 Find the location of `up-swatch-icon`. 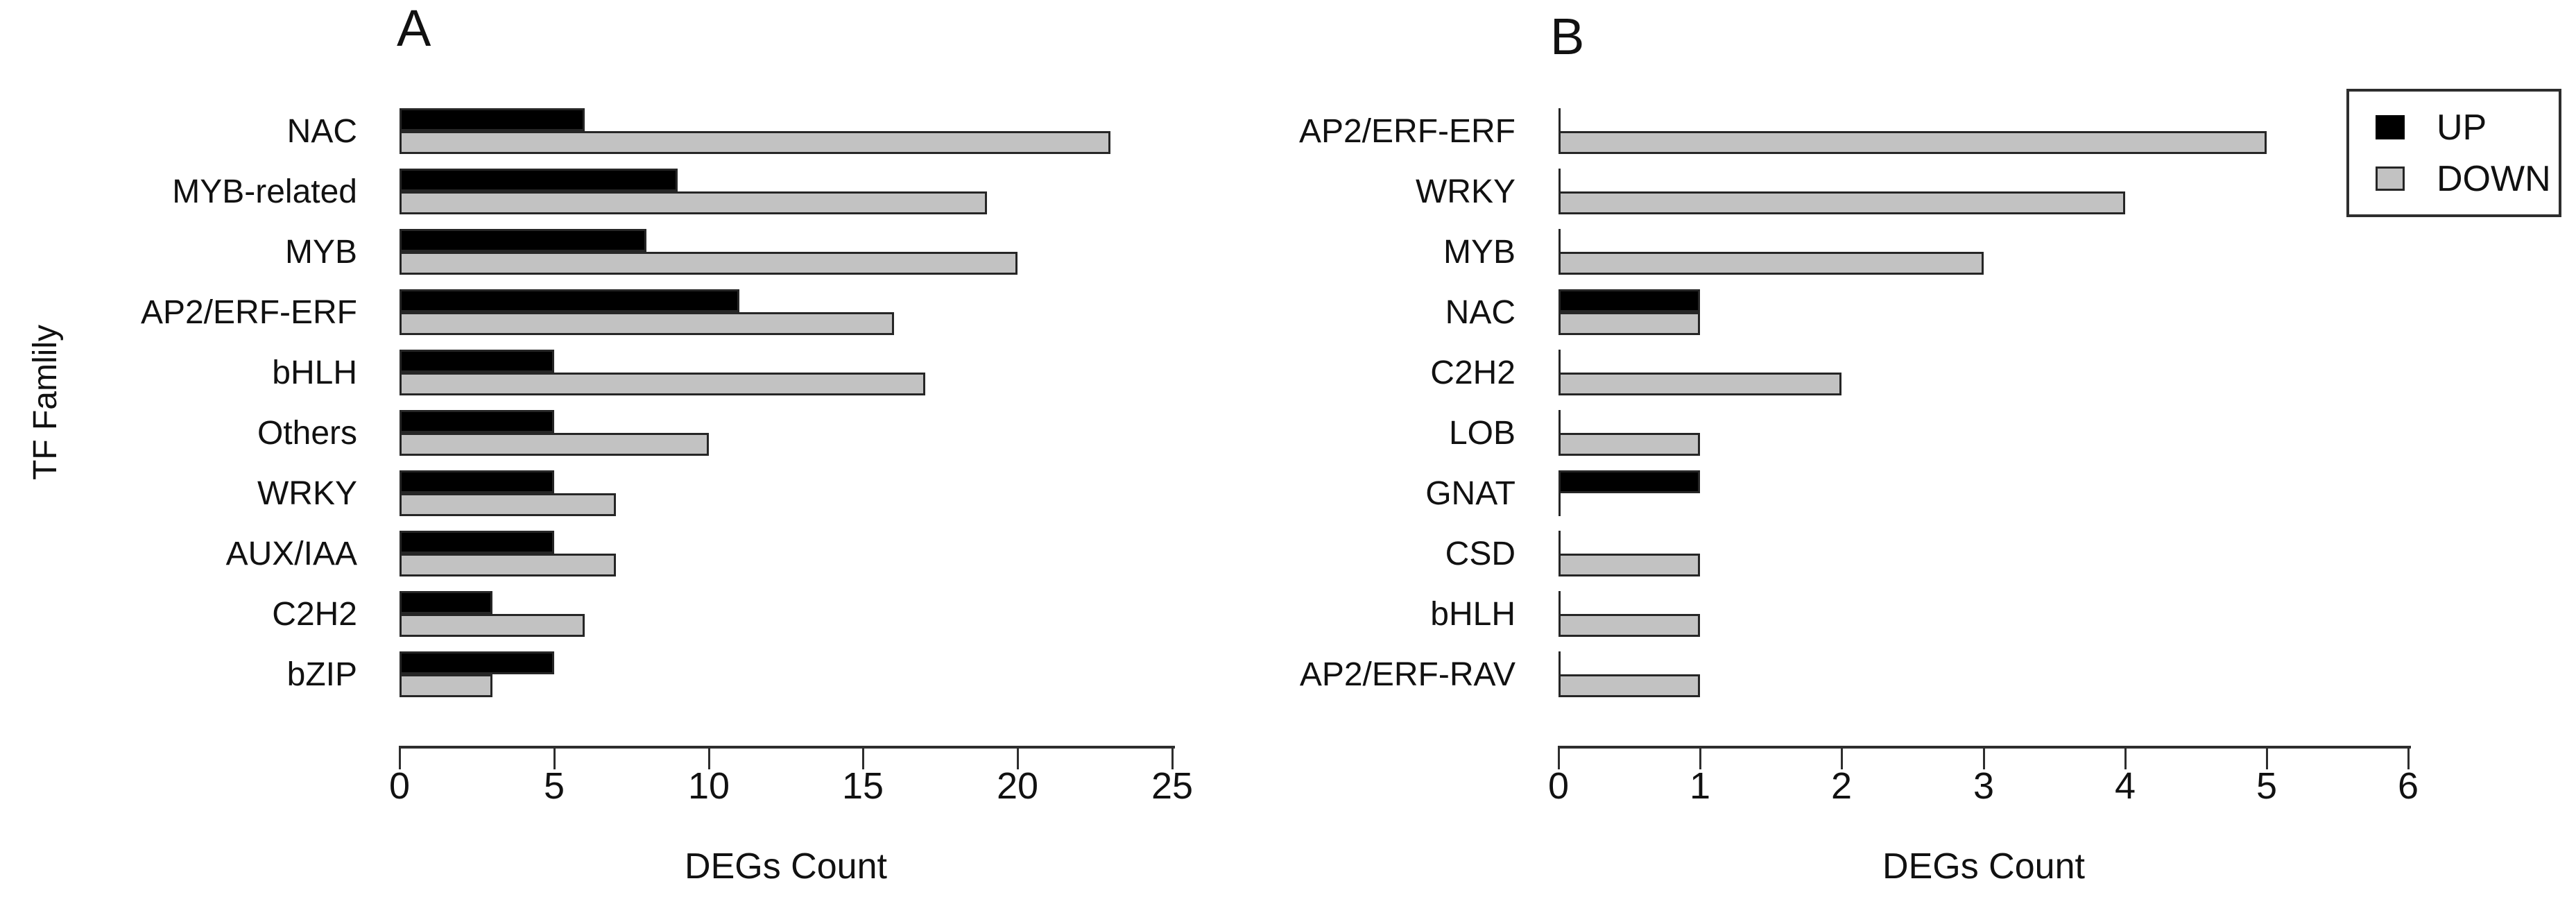

up-swatch-icon is located at coordinates (2390, 127).